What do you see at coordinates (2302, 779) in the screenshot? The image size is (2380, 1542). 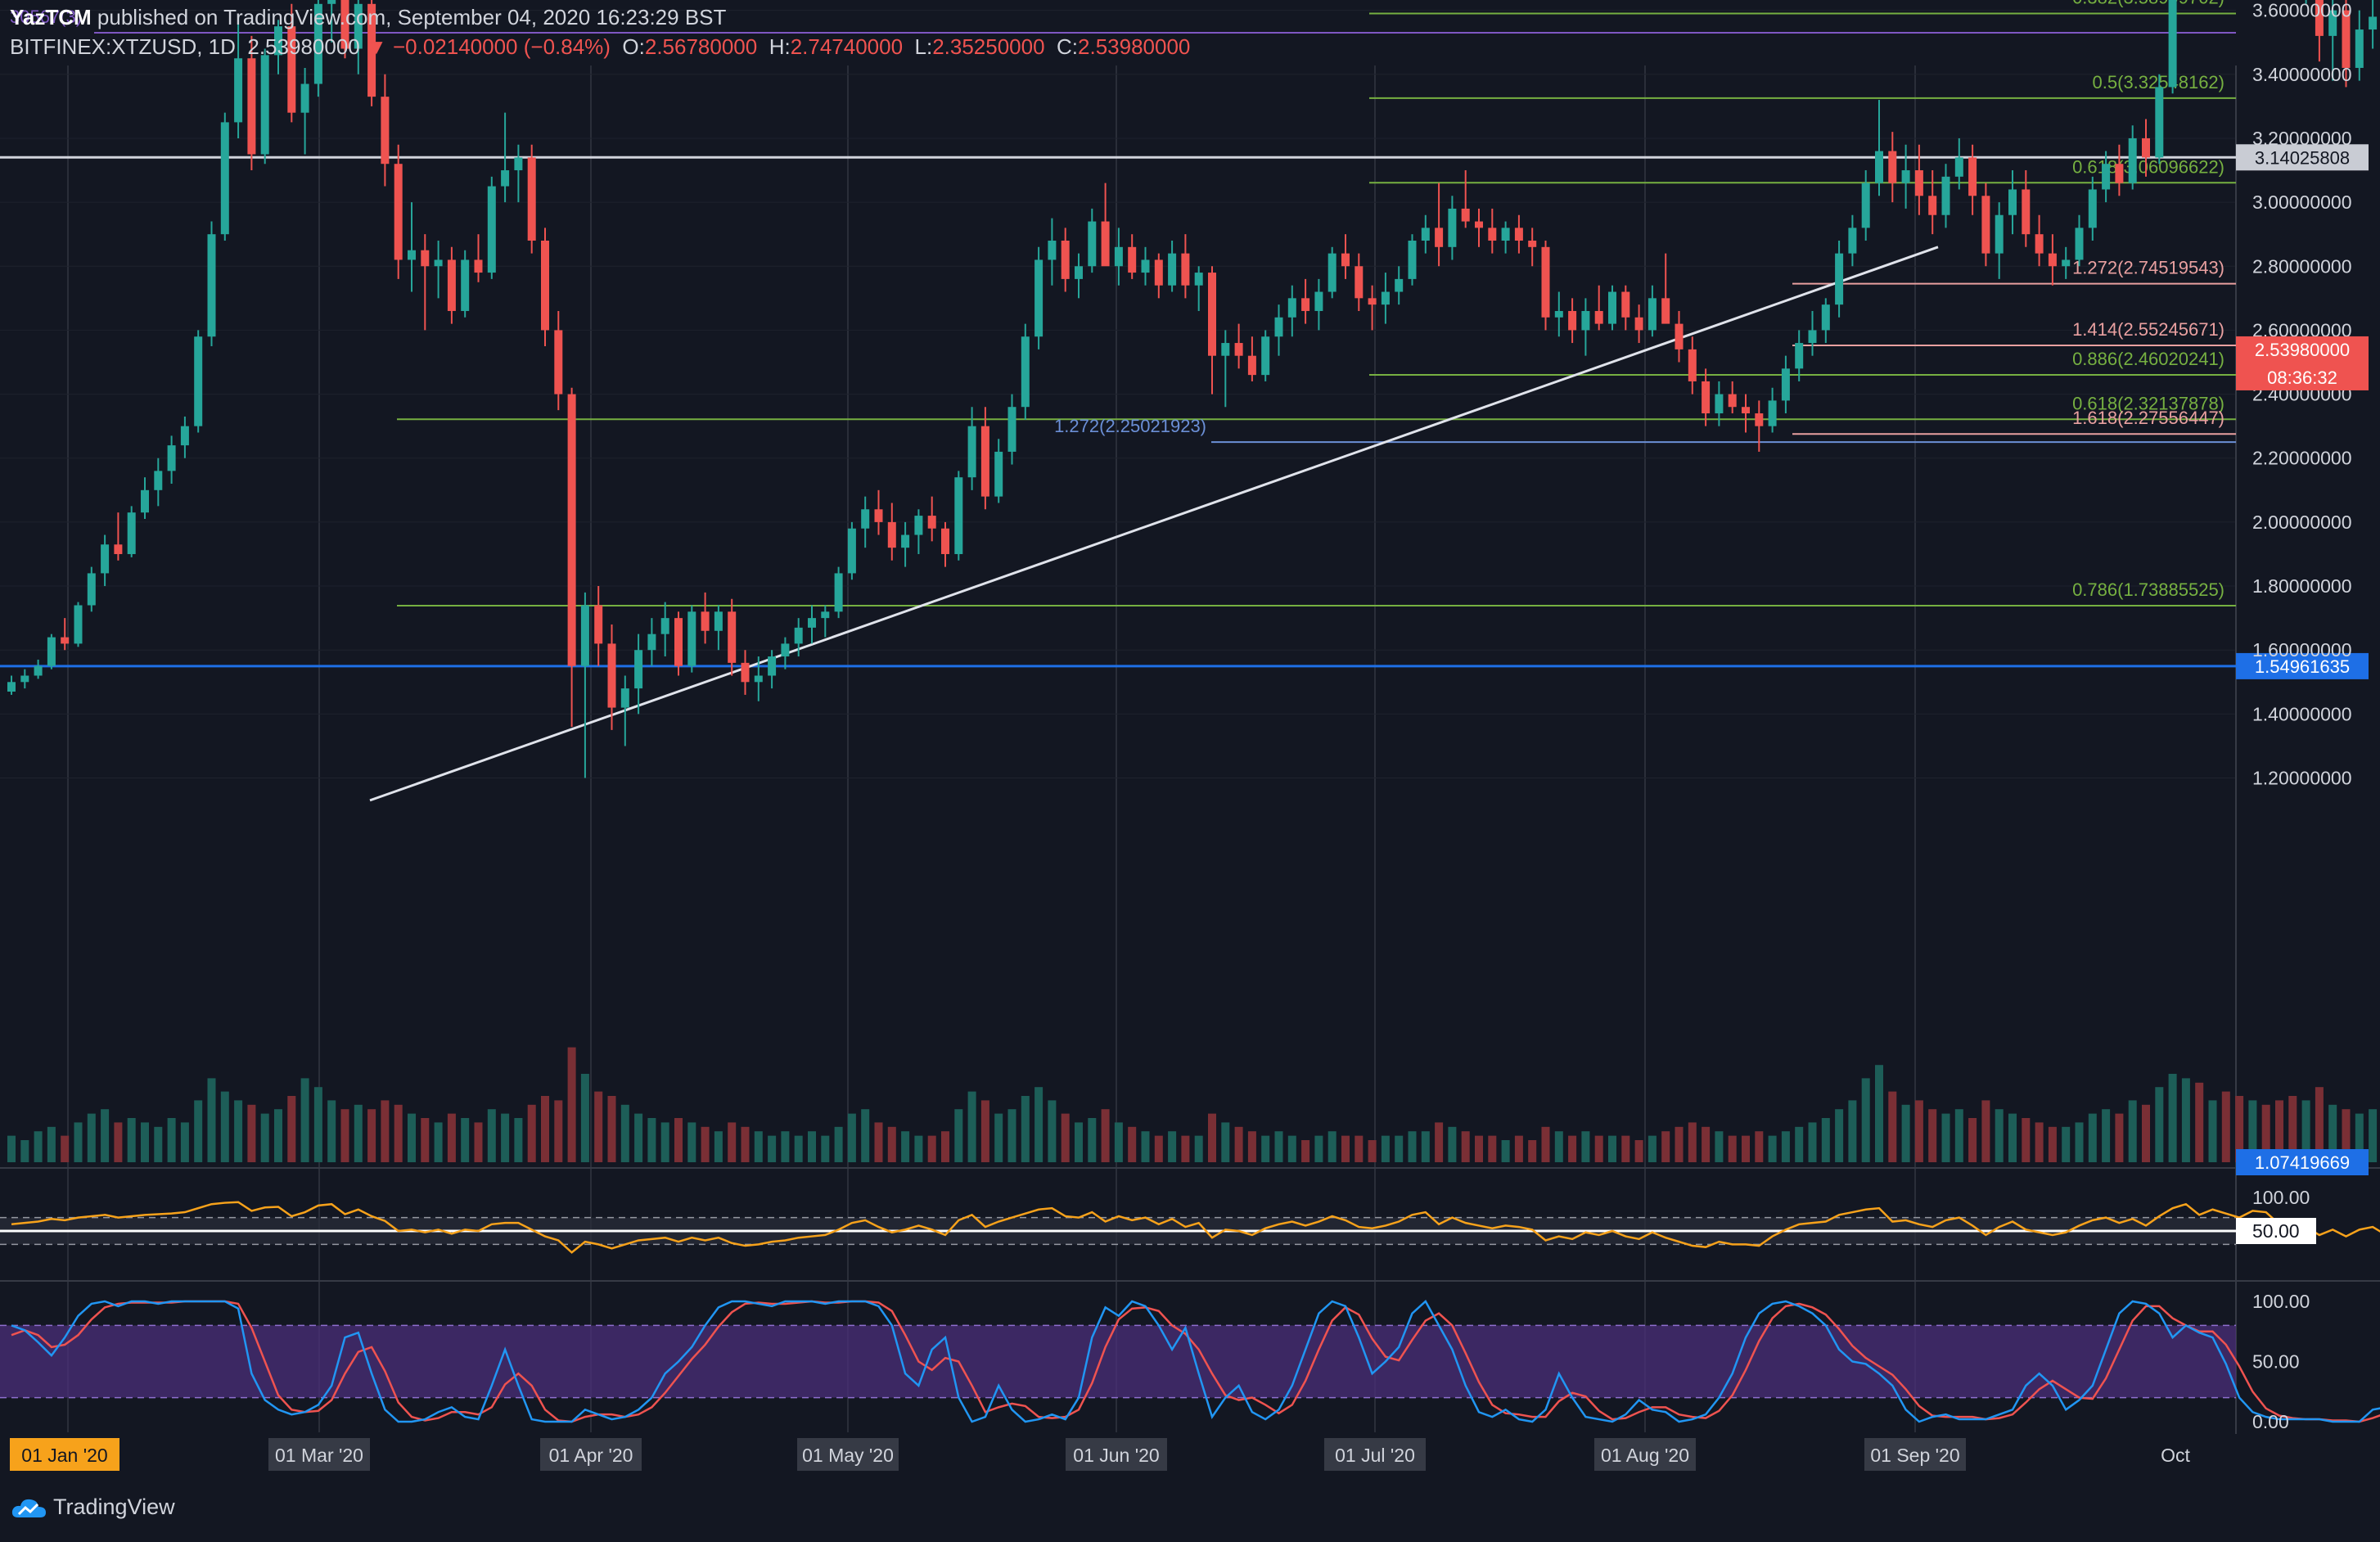 I see `price-tick-label: 1.20000000` at bounding box center [2302, 779].